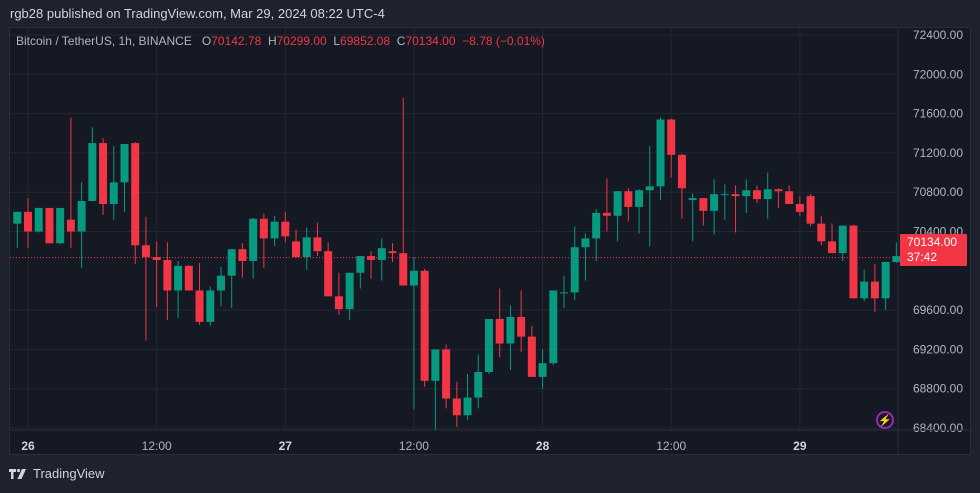  What do you see at coordinates (885, 420) in the screenshot?
I see `lightning-icon: ⚡` at bounding box center [885, 420].